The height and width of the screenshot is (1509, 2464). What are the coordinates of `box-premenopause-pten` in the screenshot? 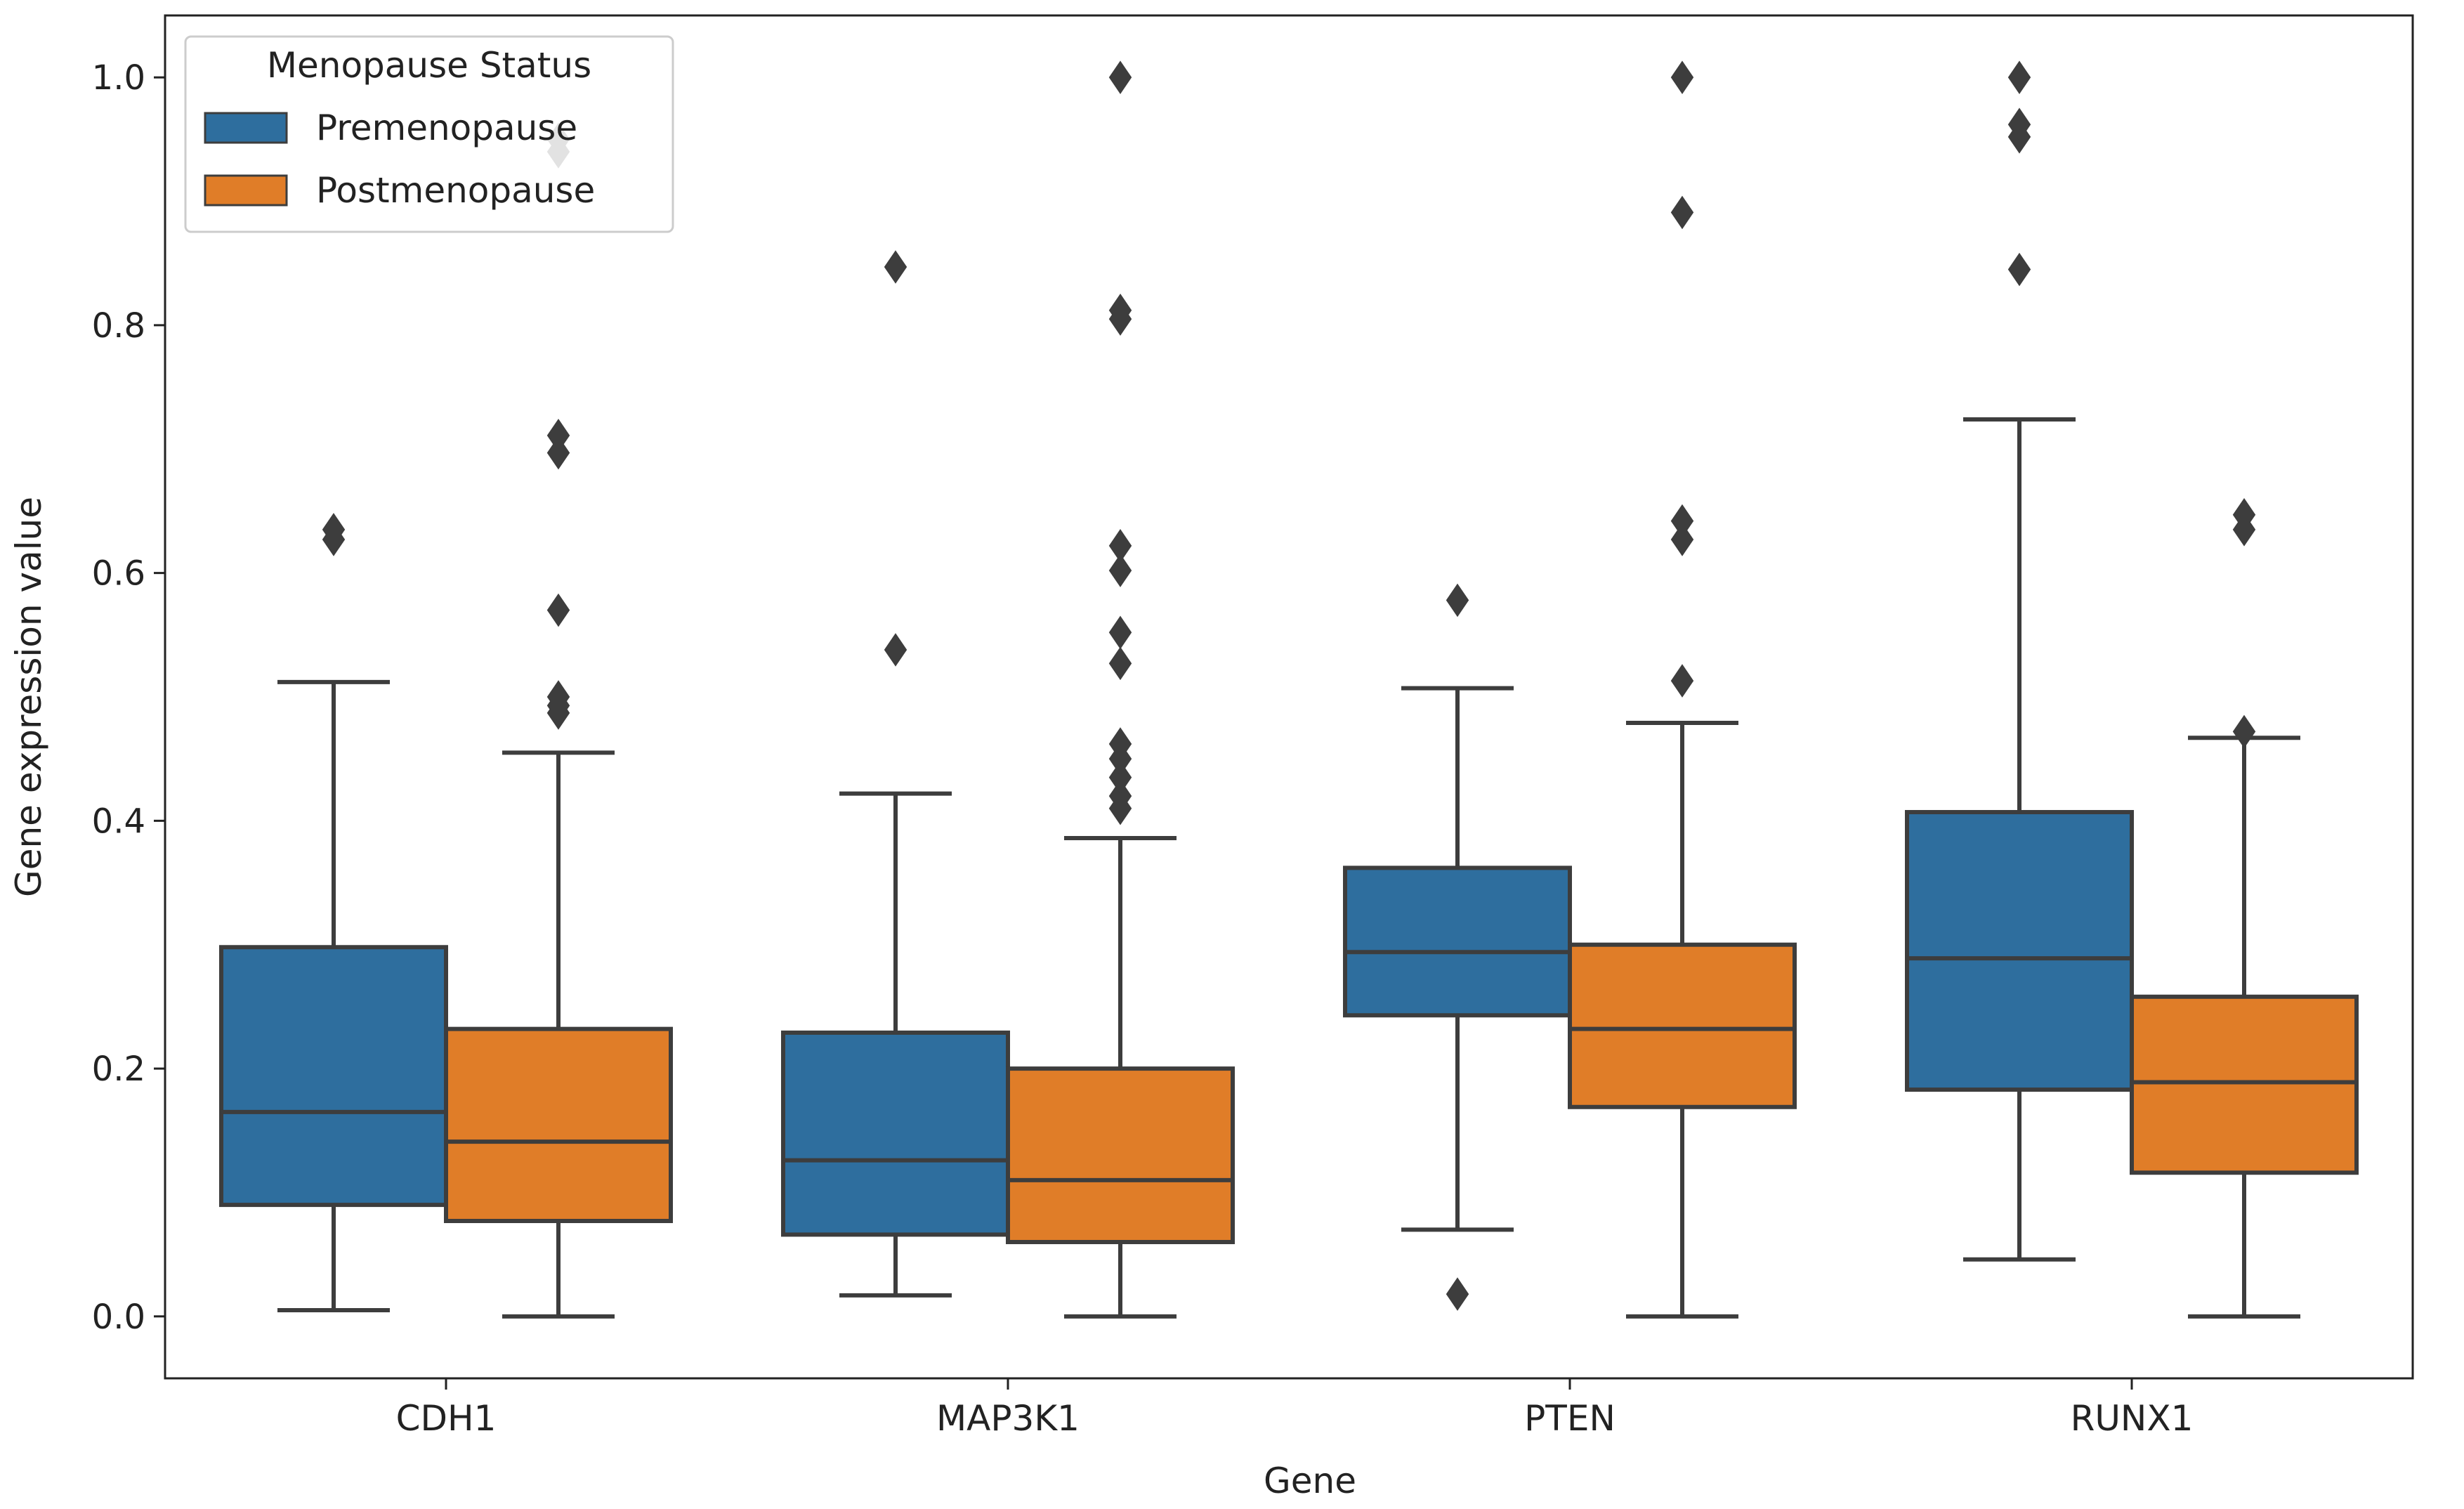 It's located at (1457, 947).